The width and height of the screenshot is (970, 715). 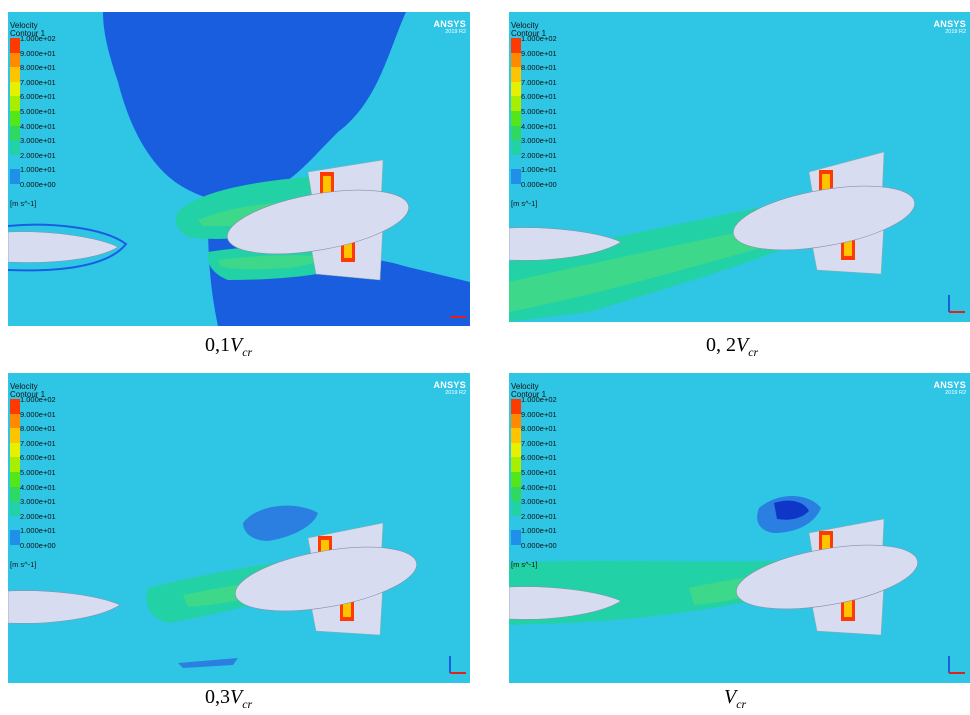 I want to click on legend-level: 3.000e+01, so click(x=32, y=145).